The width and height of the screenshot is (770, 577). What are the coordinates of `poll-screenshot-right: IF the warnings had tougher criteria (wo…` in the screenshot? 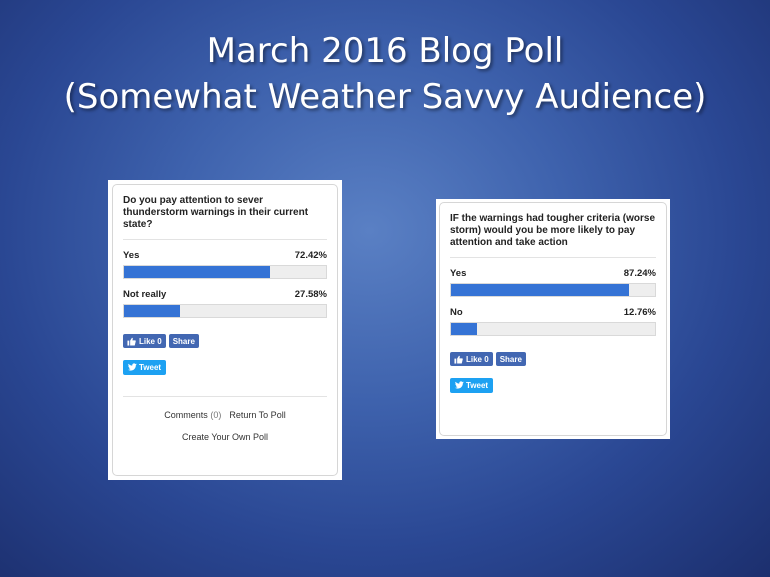 It's located at (553, 319).